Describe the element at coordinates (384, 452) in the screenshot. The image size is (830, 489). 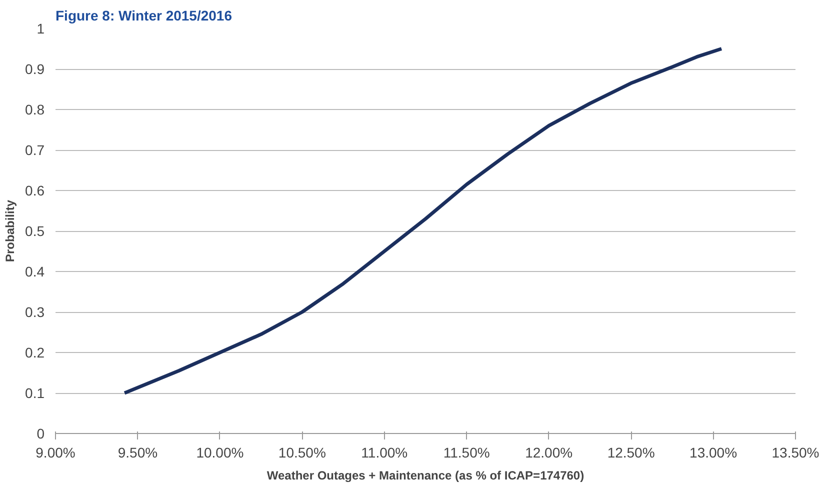
I see `x-tick-label: 11.00%` at that location.